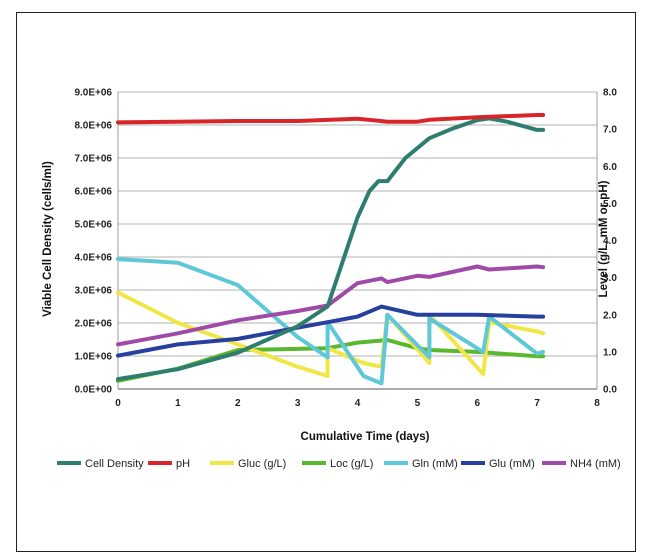 This screenshot has width=655, height=552. I want to click on x-tick-label: 3, so click(298, 403).